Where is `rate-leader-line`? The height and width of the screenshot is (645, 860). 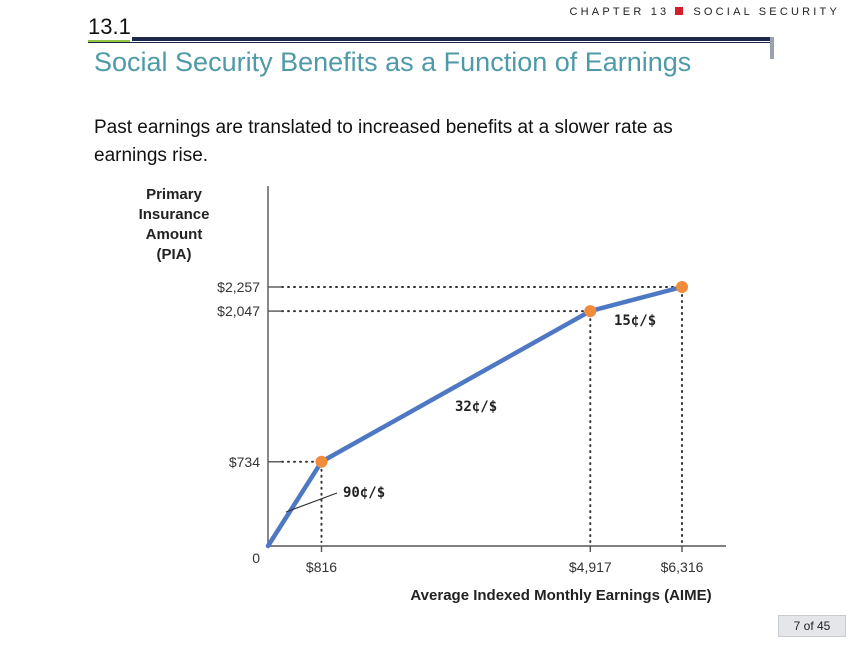 rate-leader-line is located at coordinates (311, 502).